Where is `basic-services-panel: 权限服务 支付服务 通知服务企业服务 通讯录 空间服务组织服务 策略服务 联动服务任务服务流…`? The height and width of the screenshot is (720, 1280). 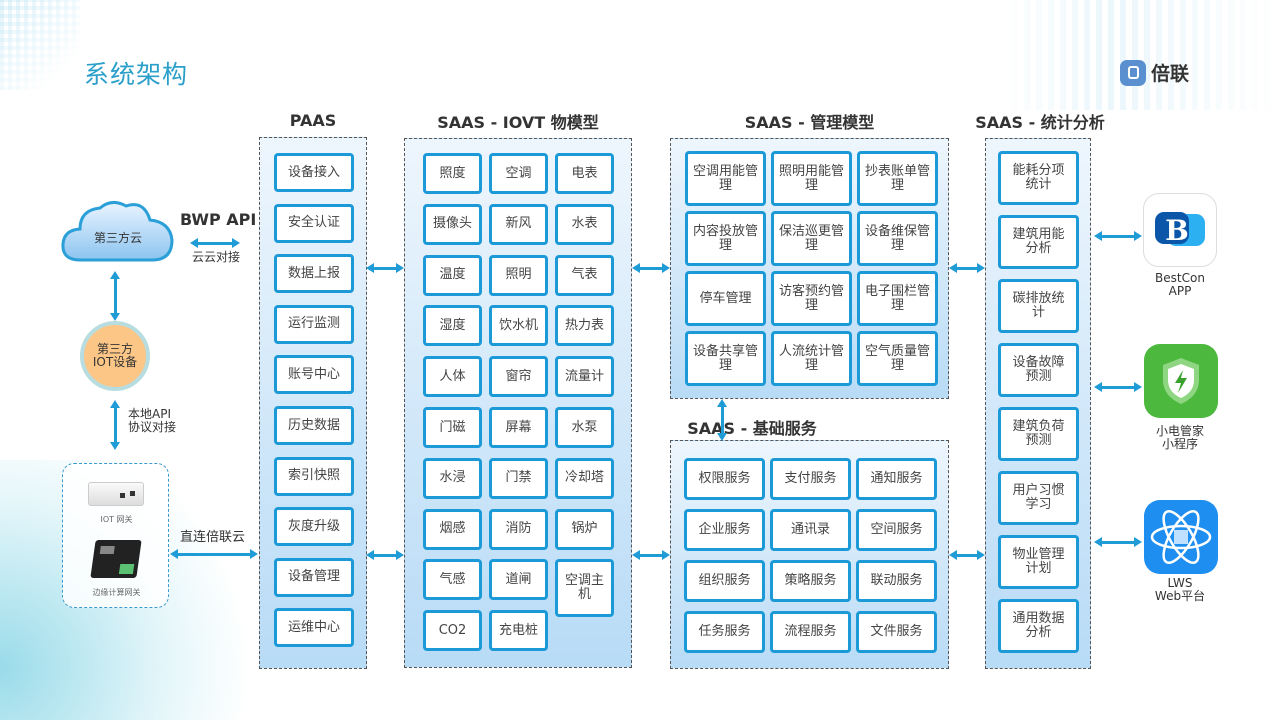 basic-services-panel: 权限服务 支付服务 通知服务企业服务 通讯录 空间服务组织服务 策略服务 联动服务任务服务流… is located at coordinates (809, 554).